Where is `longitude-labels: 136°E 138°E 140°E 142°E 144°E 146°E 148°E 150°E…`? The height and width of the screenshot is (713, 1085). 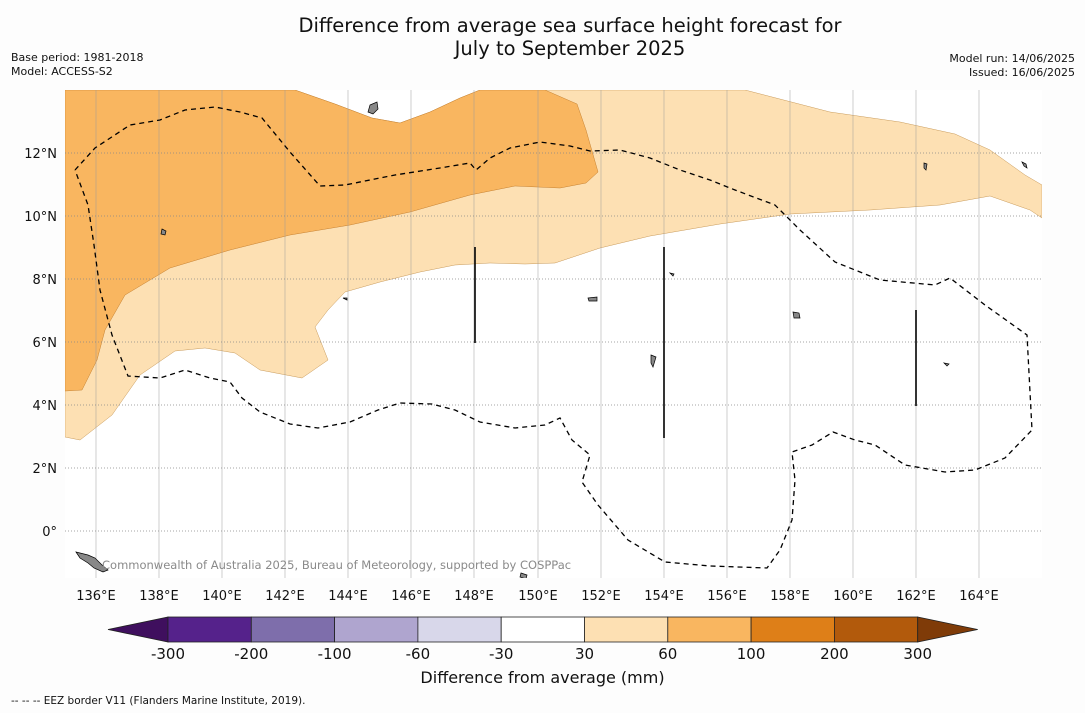 longitude-labels: 136°E 138°E 140°E 142°E 144°E 146°E 148°E 150°E… is located at coordinates (537, 596).